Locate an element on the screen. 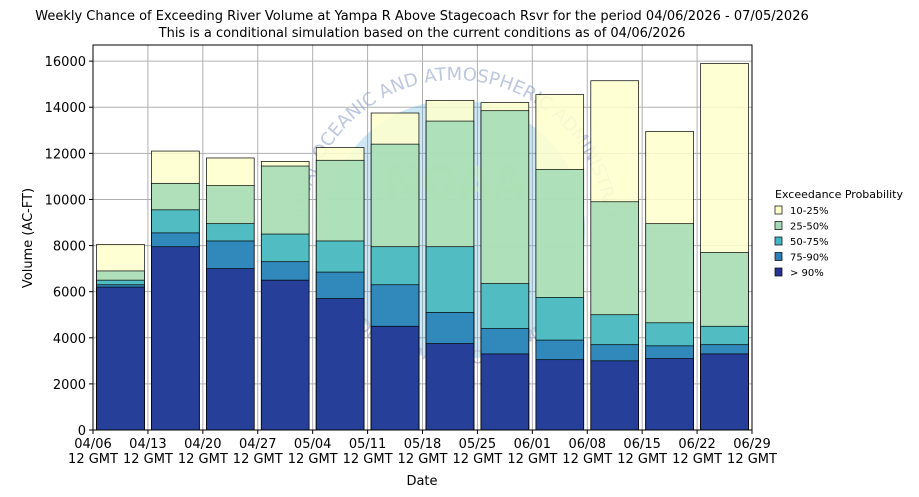 The image size is (919, 497). y-tick-label: 0 is located at coordinates (82, 431).